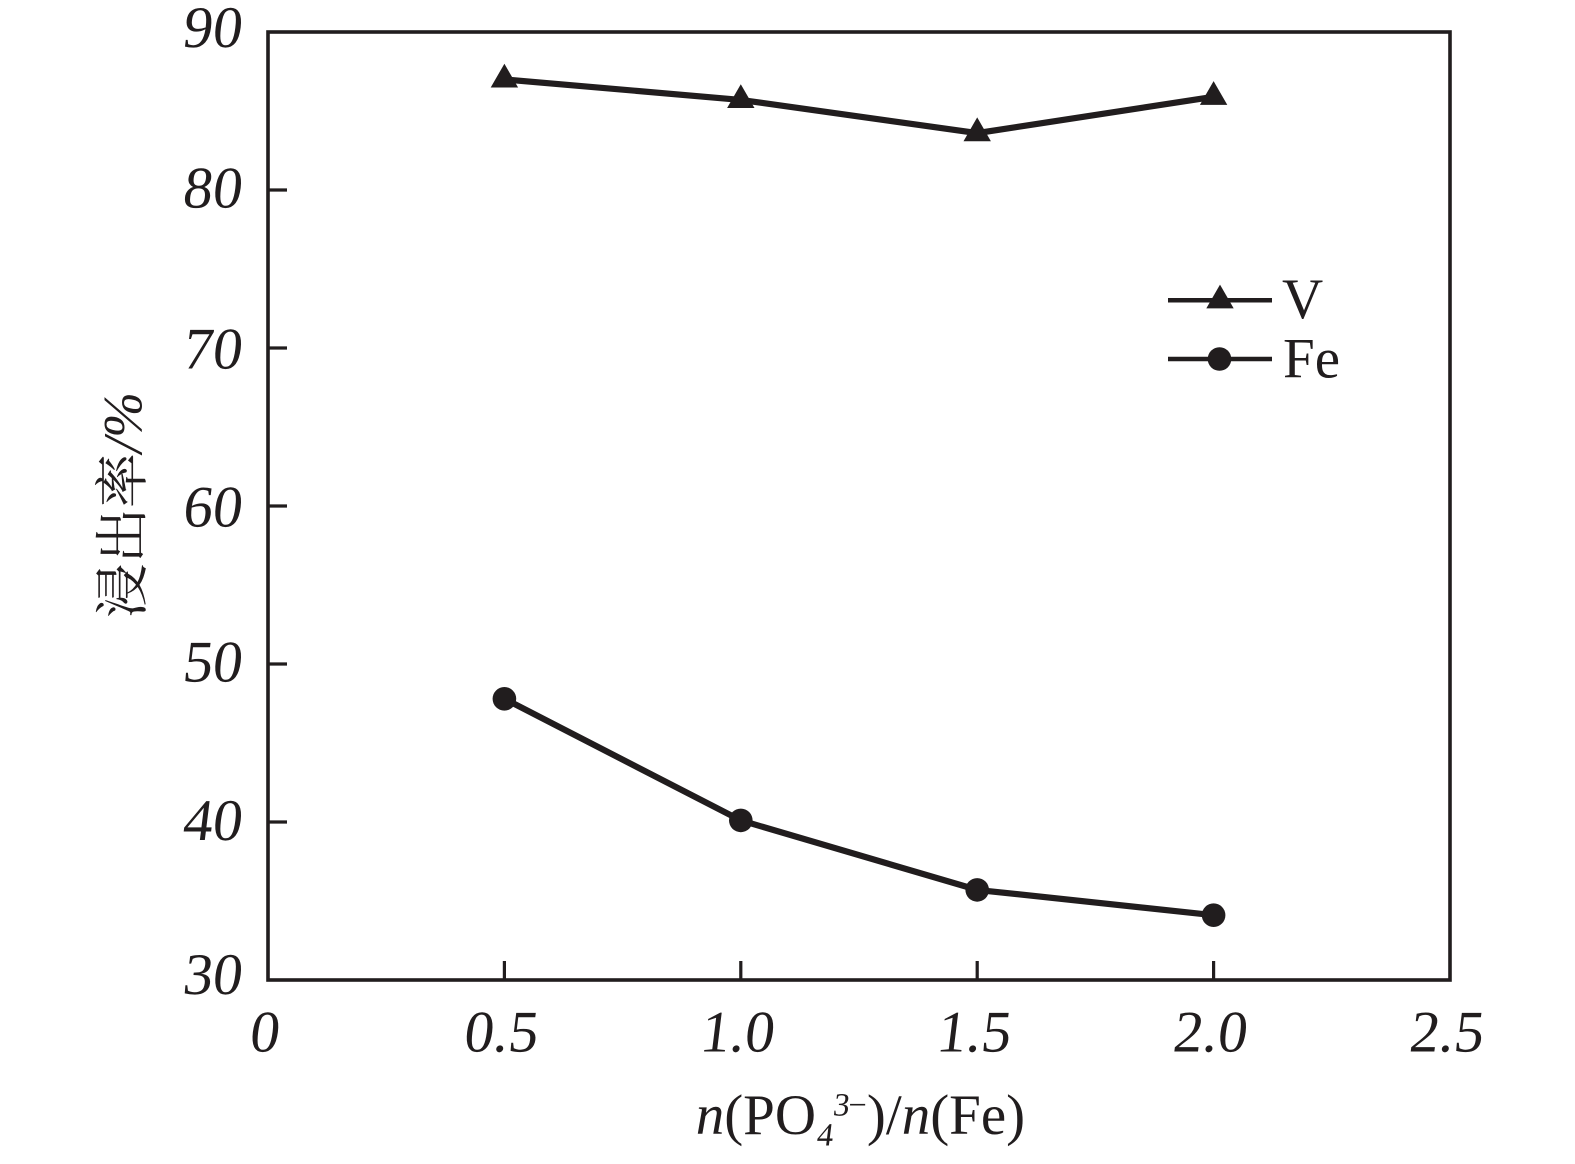  Describe the element at coordinates (1311, 359) in the screenshot. I see `svg-text: Fe` at that location.